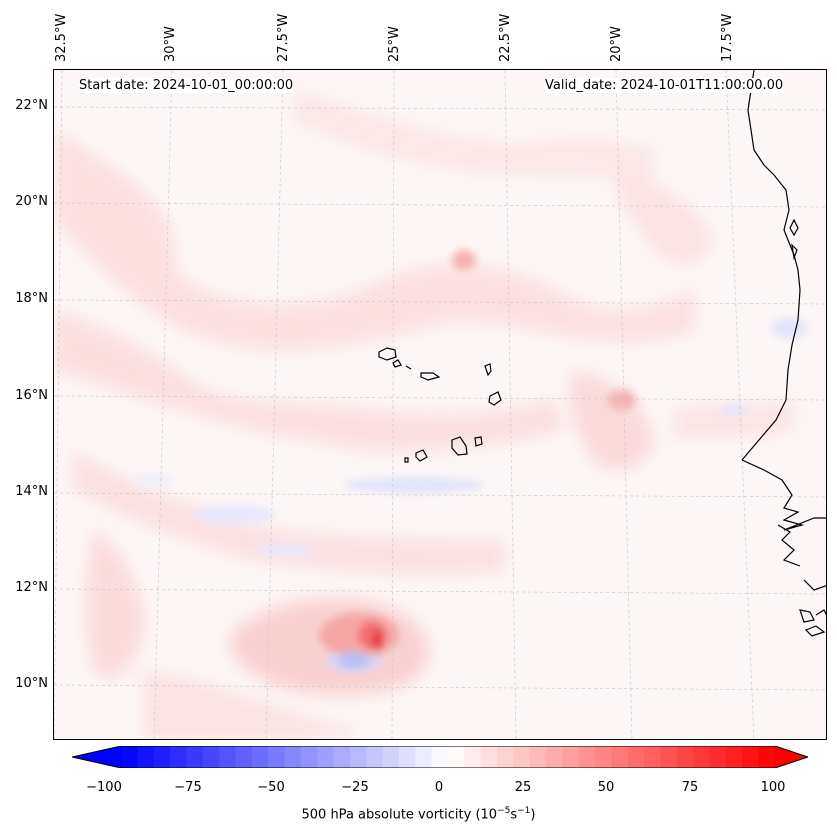 This screenshot has width=837, height=839. Describe the element at coordinates (96, 757) in the screenshot. I see `colorbar-left-arrow` at that location.